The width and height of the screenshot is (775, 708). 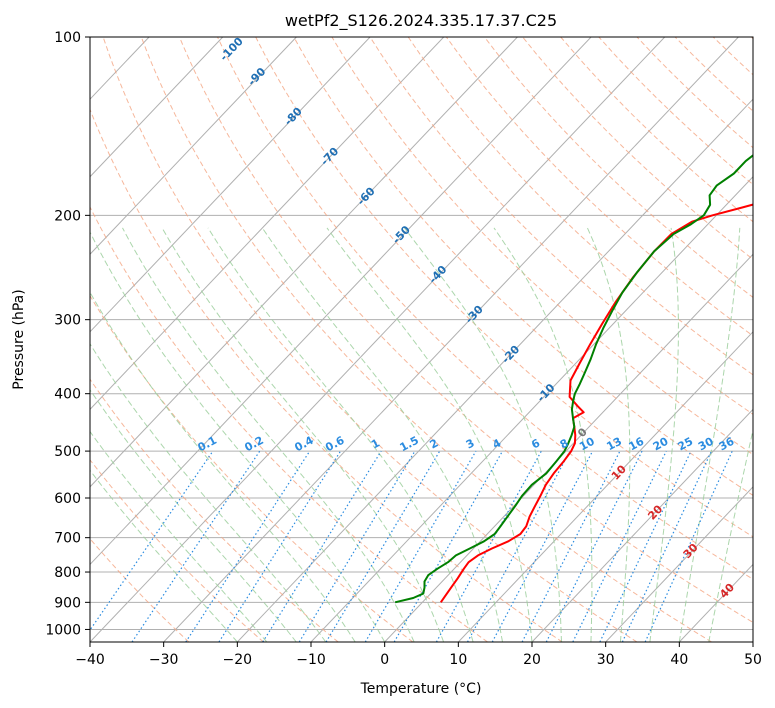 What do you see at coordinates (535, 443) in the screenshot?
I see `mixing-ratio-label: 6` at bounding box center [535, 443].